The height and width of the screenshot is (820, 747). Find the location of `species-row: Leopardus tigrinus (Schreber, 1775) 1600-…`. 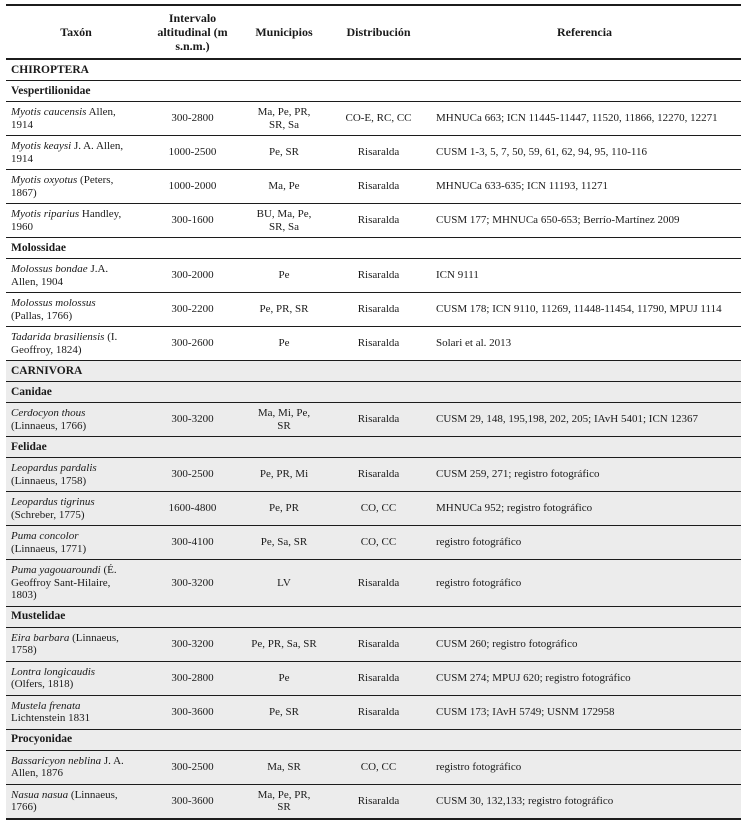

species-row: Leopardus tigrinus (Schreber, 1775) 1600-… is located at coordinates (373, 508).